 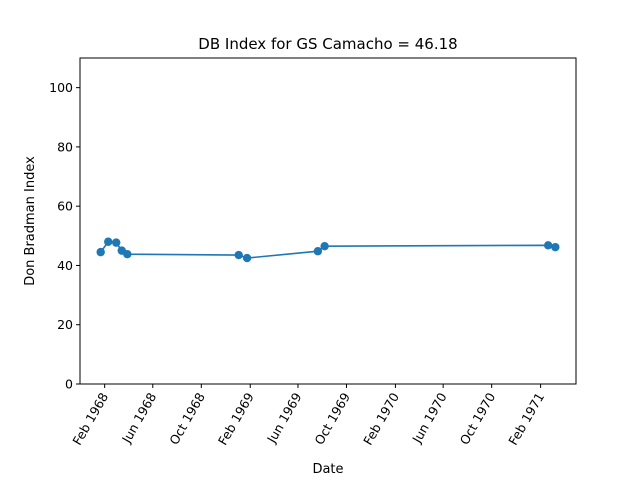 I want to click on x-axis-label: Date, so click(x=327, y=469).